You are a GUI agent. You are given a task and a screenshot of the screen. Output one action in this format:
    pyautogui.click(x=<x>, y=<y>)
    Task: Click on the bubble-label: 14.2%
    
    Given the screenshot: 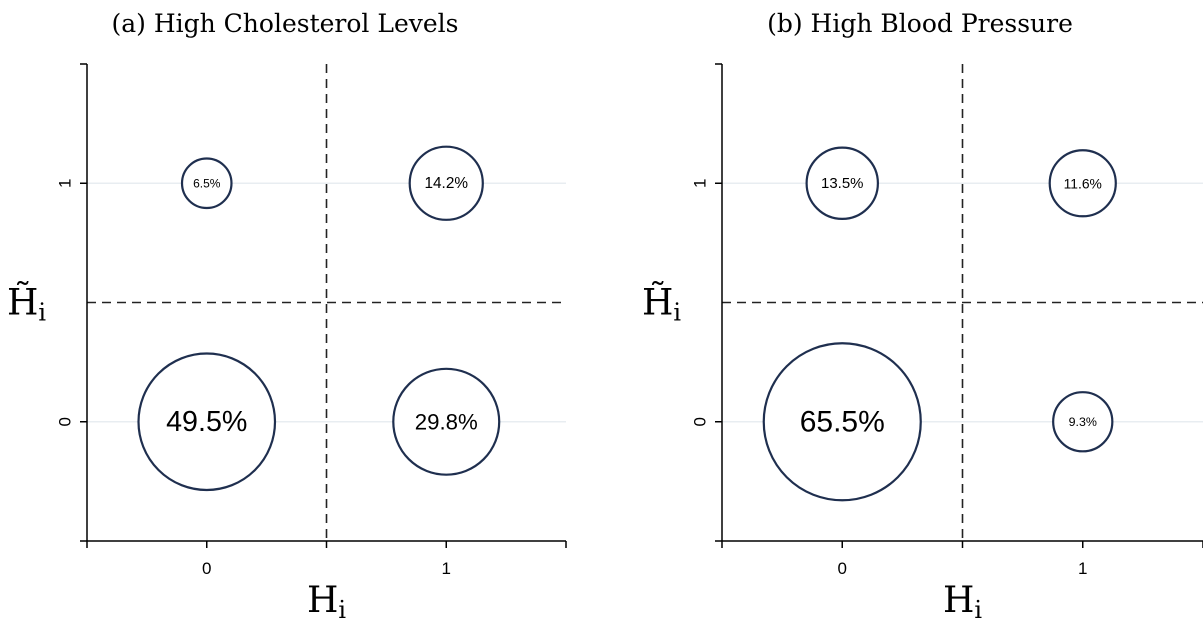 What is the action you would take?
    pyautogui.click(x=446, y=183)
    